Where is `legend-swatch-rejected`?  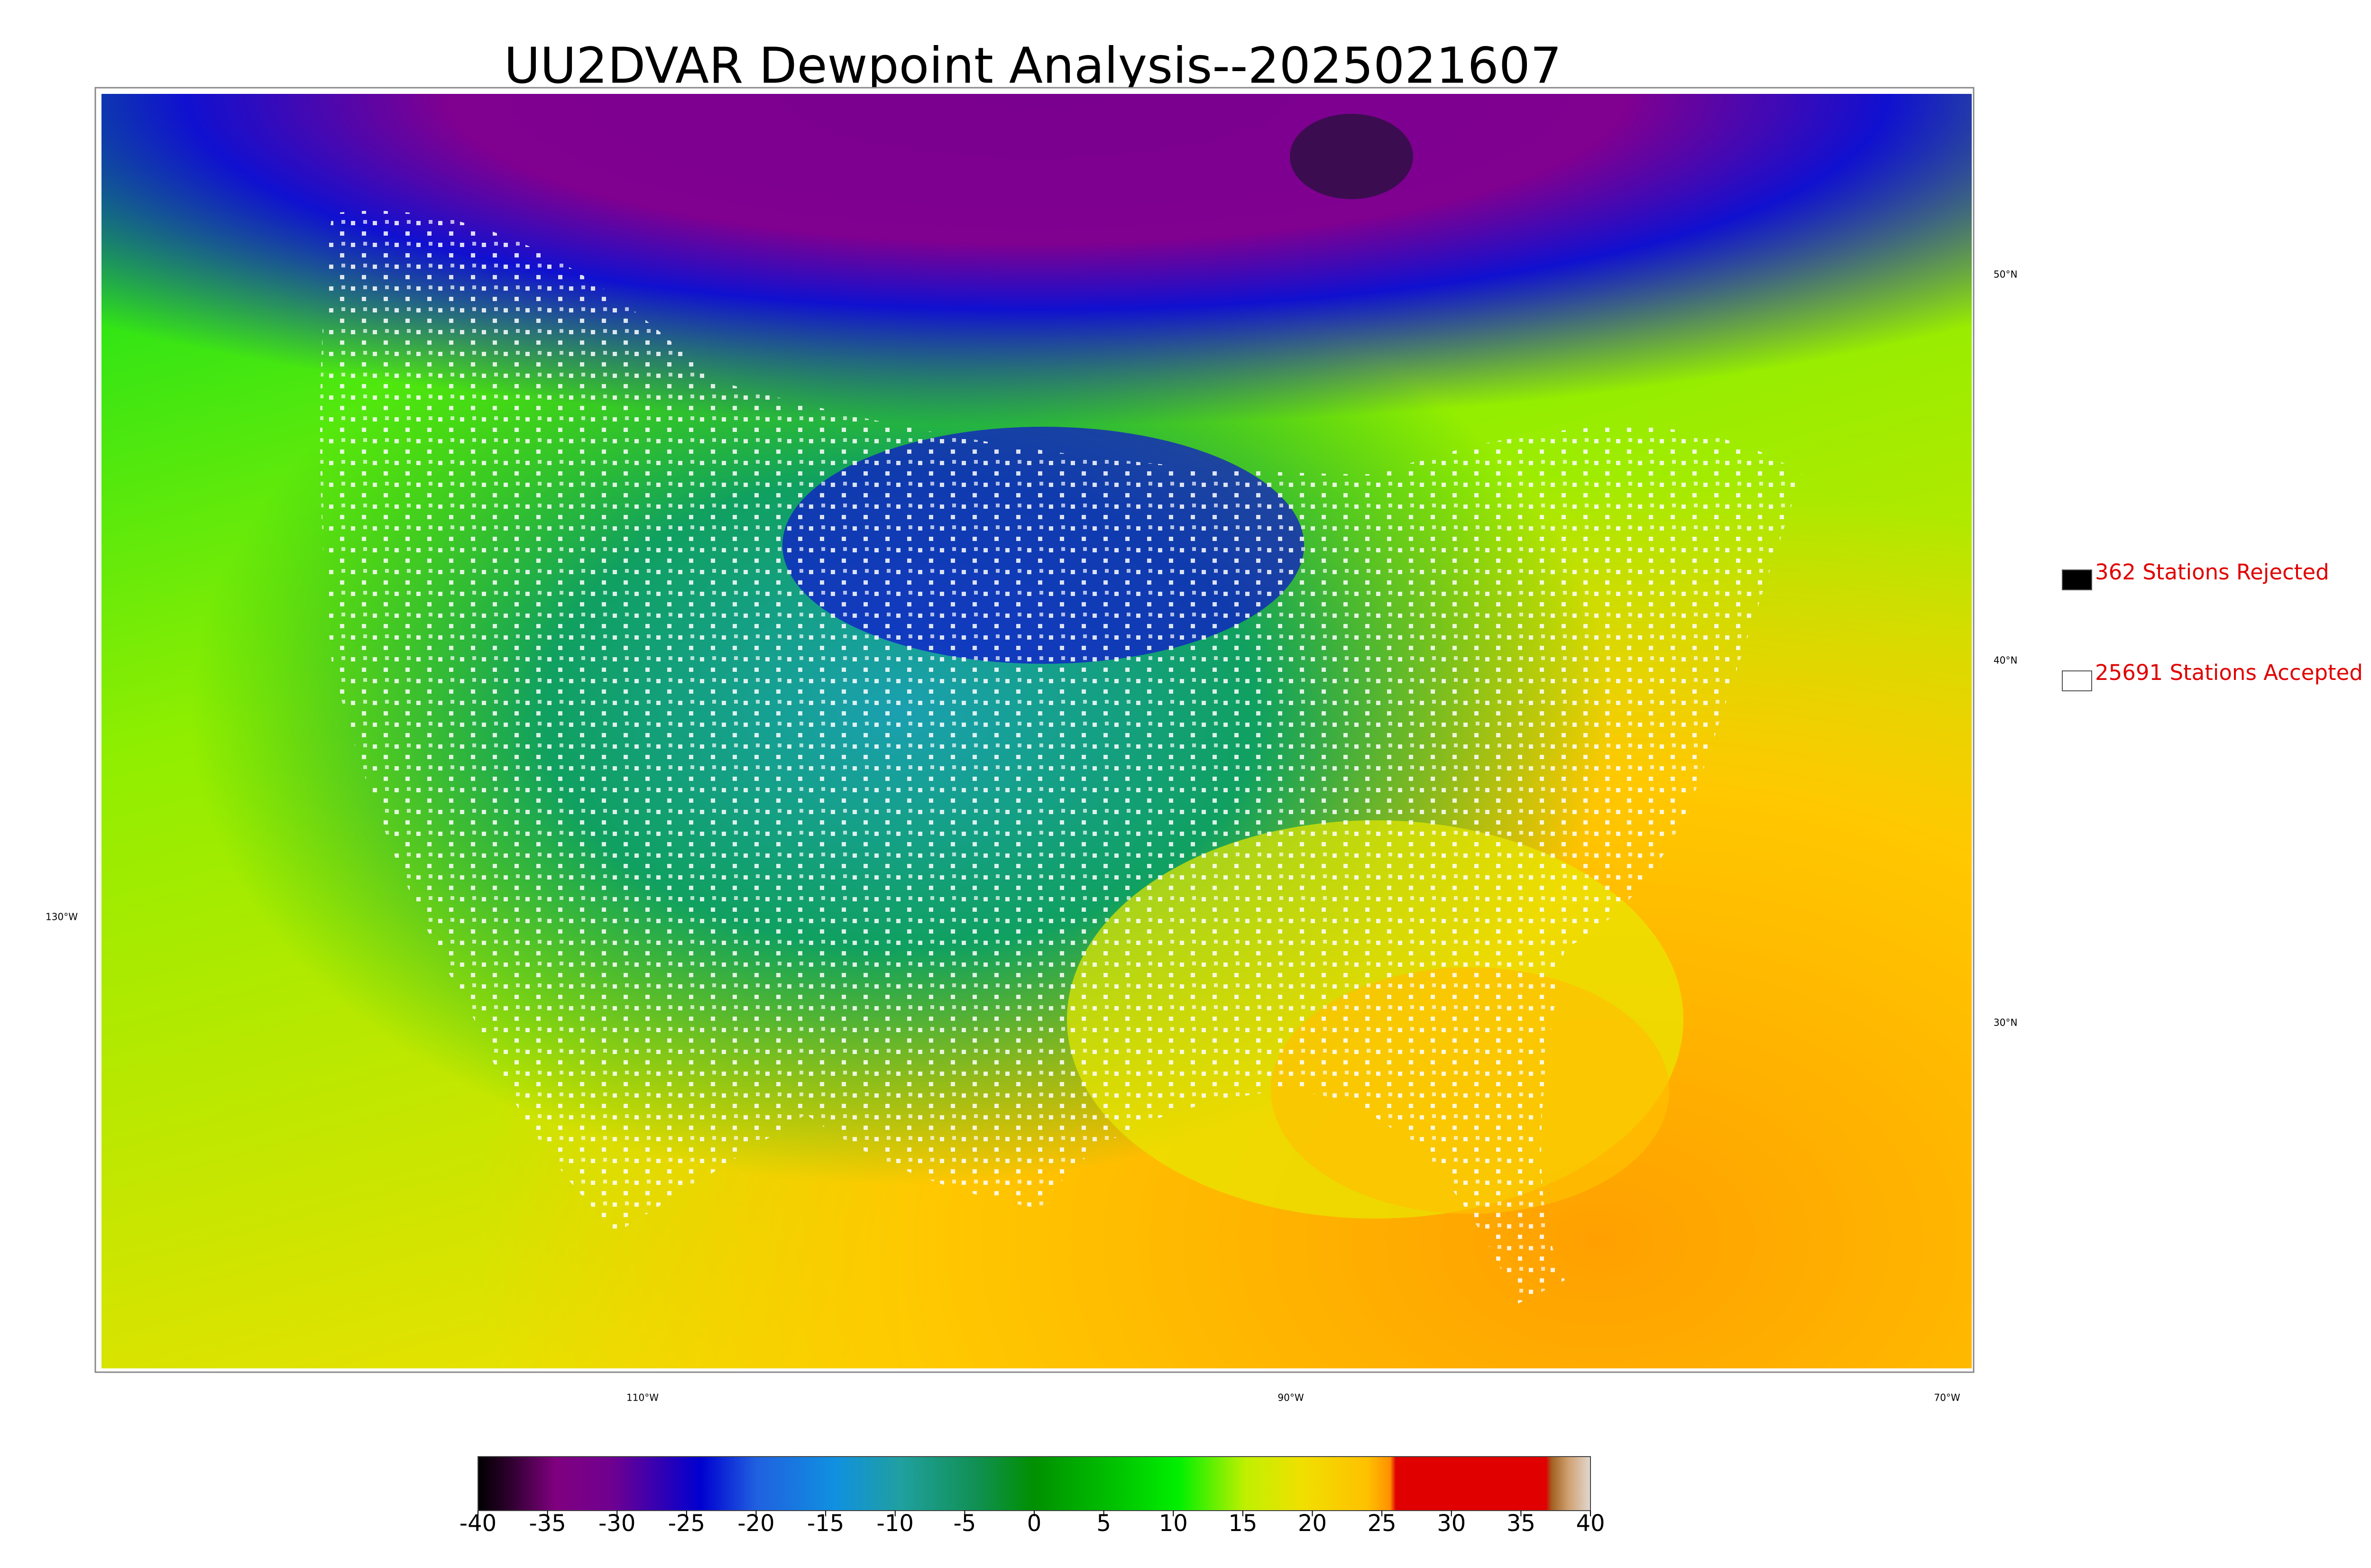 legend-swatch-rejected is located at coordinates (2077, 579).